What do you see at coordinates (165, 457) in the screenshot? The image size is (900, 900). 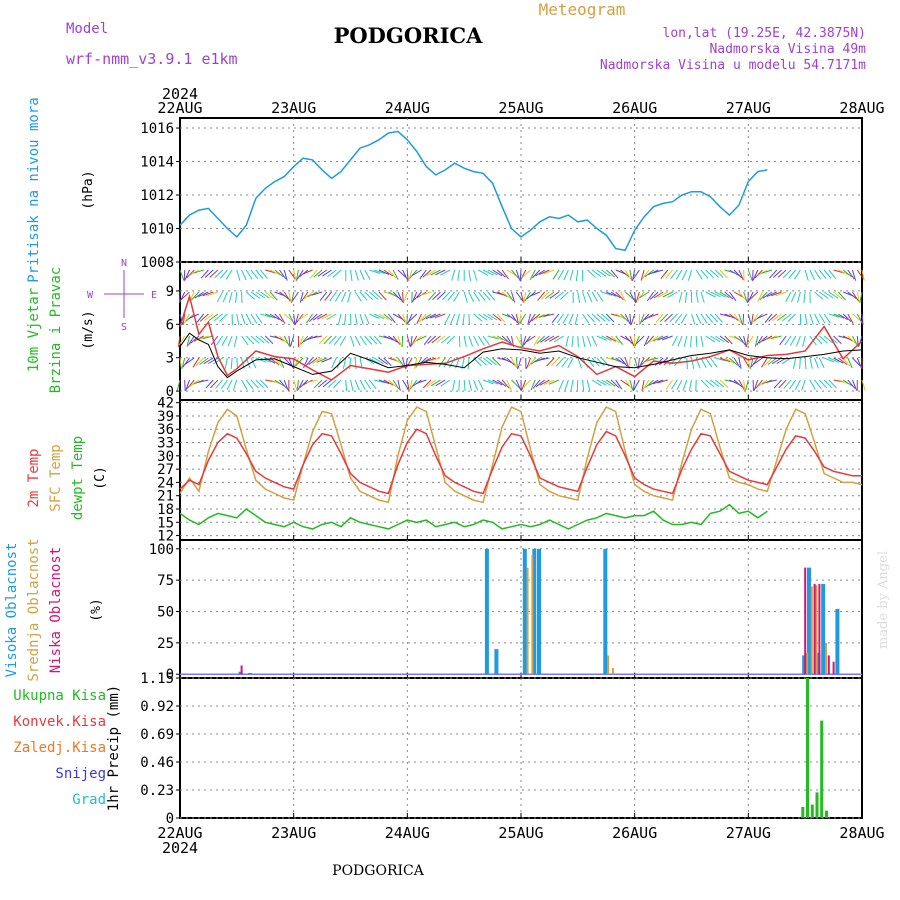 I see `y-tick-label-temperature: 30` at bounding box center [165, 457].